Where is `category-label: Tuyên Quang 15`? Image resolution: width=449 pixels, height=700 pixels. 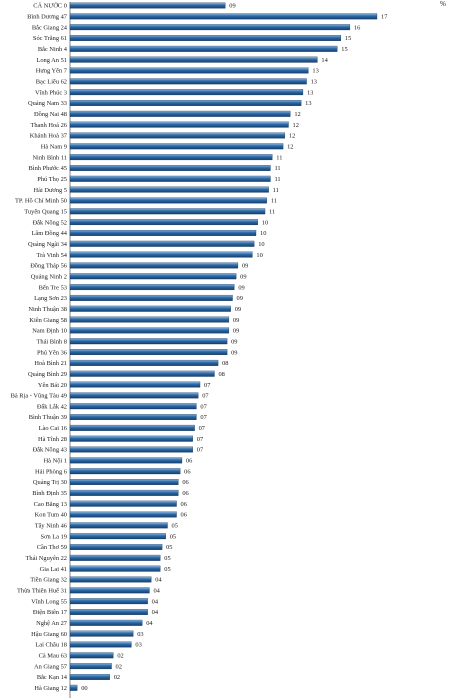
category-label: Tuyên Quang 15 is located at coordinates (45, 211).